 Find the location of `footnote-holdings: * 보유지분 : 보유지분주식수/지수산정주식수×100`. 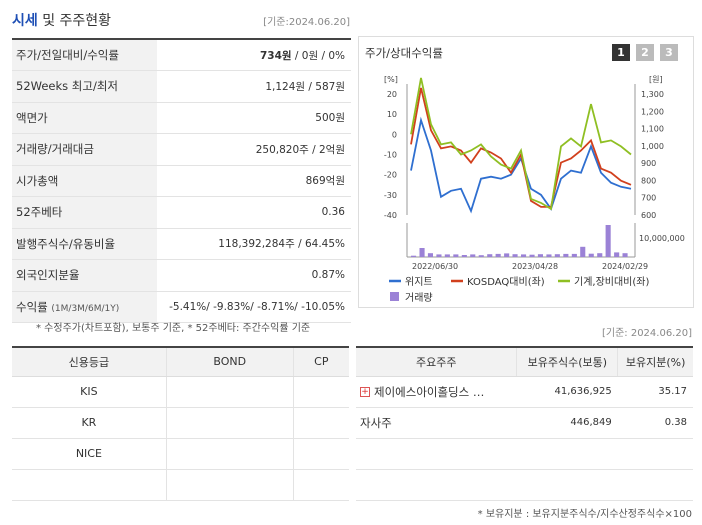

footnote-holdings: * 보유지분 : 보유지분주식수/지수산정주식수×100 is located at coordinates (584, 514).